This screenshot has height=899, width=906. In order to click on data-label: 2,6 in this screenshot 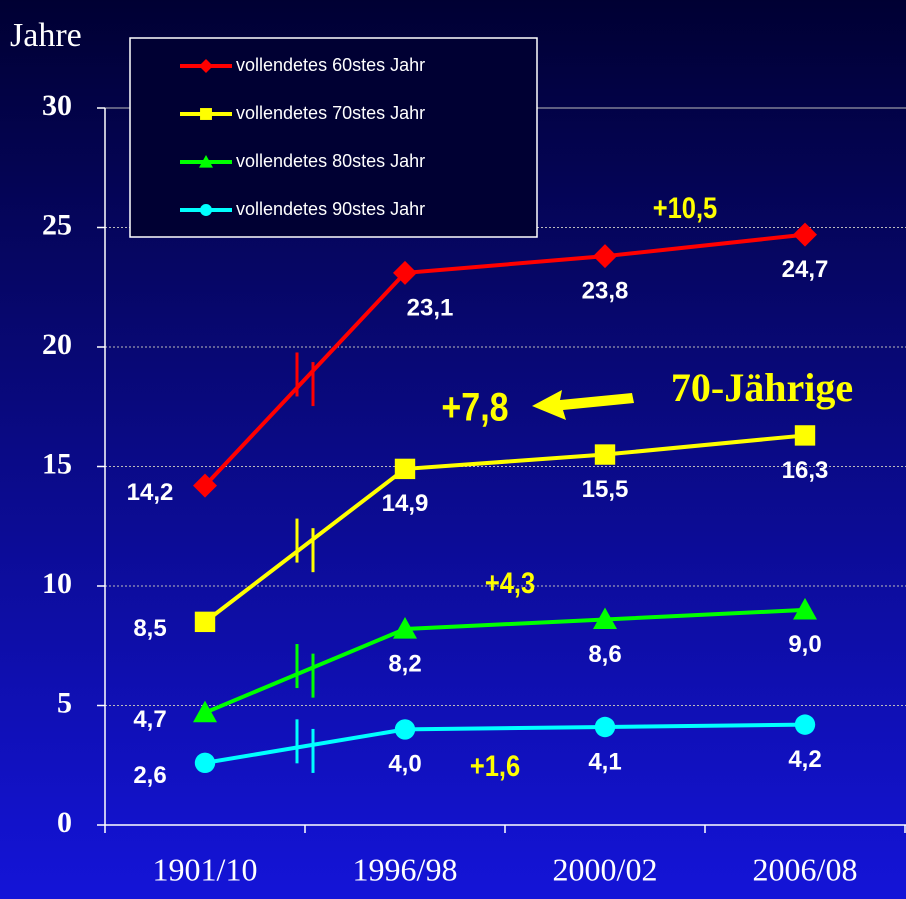, I will do `click(149, 775)`.